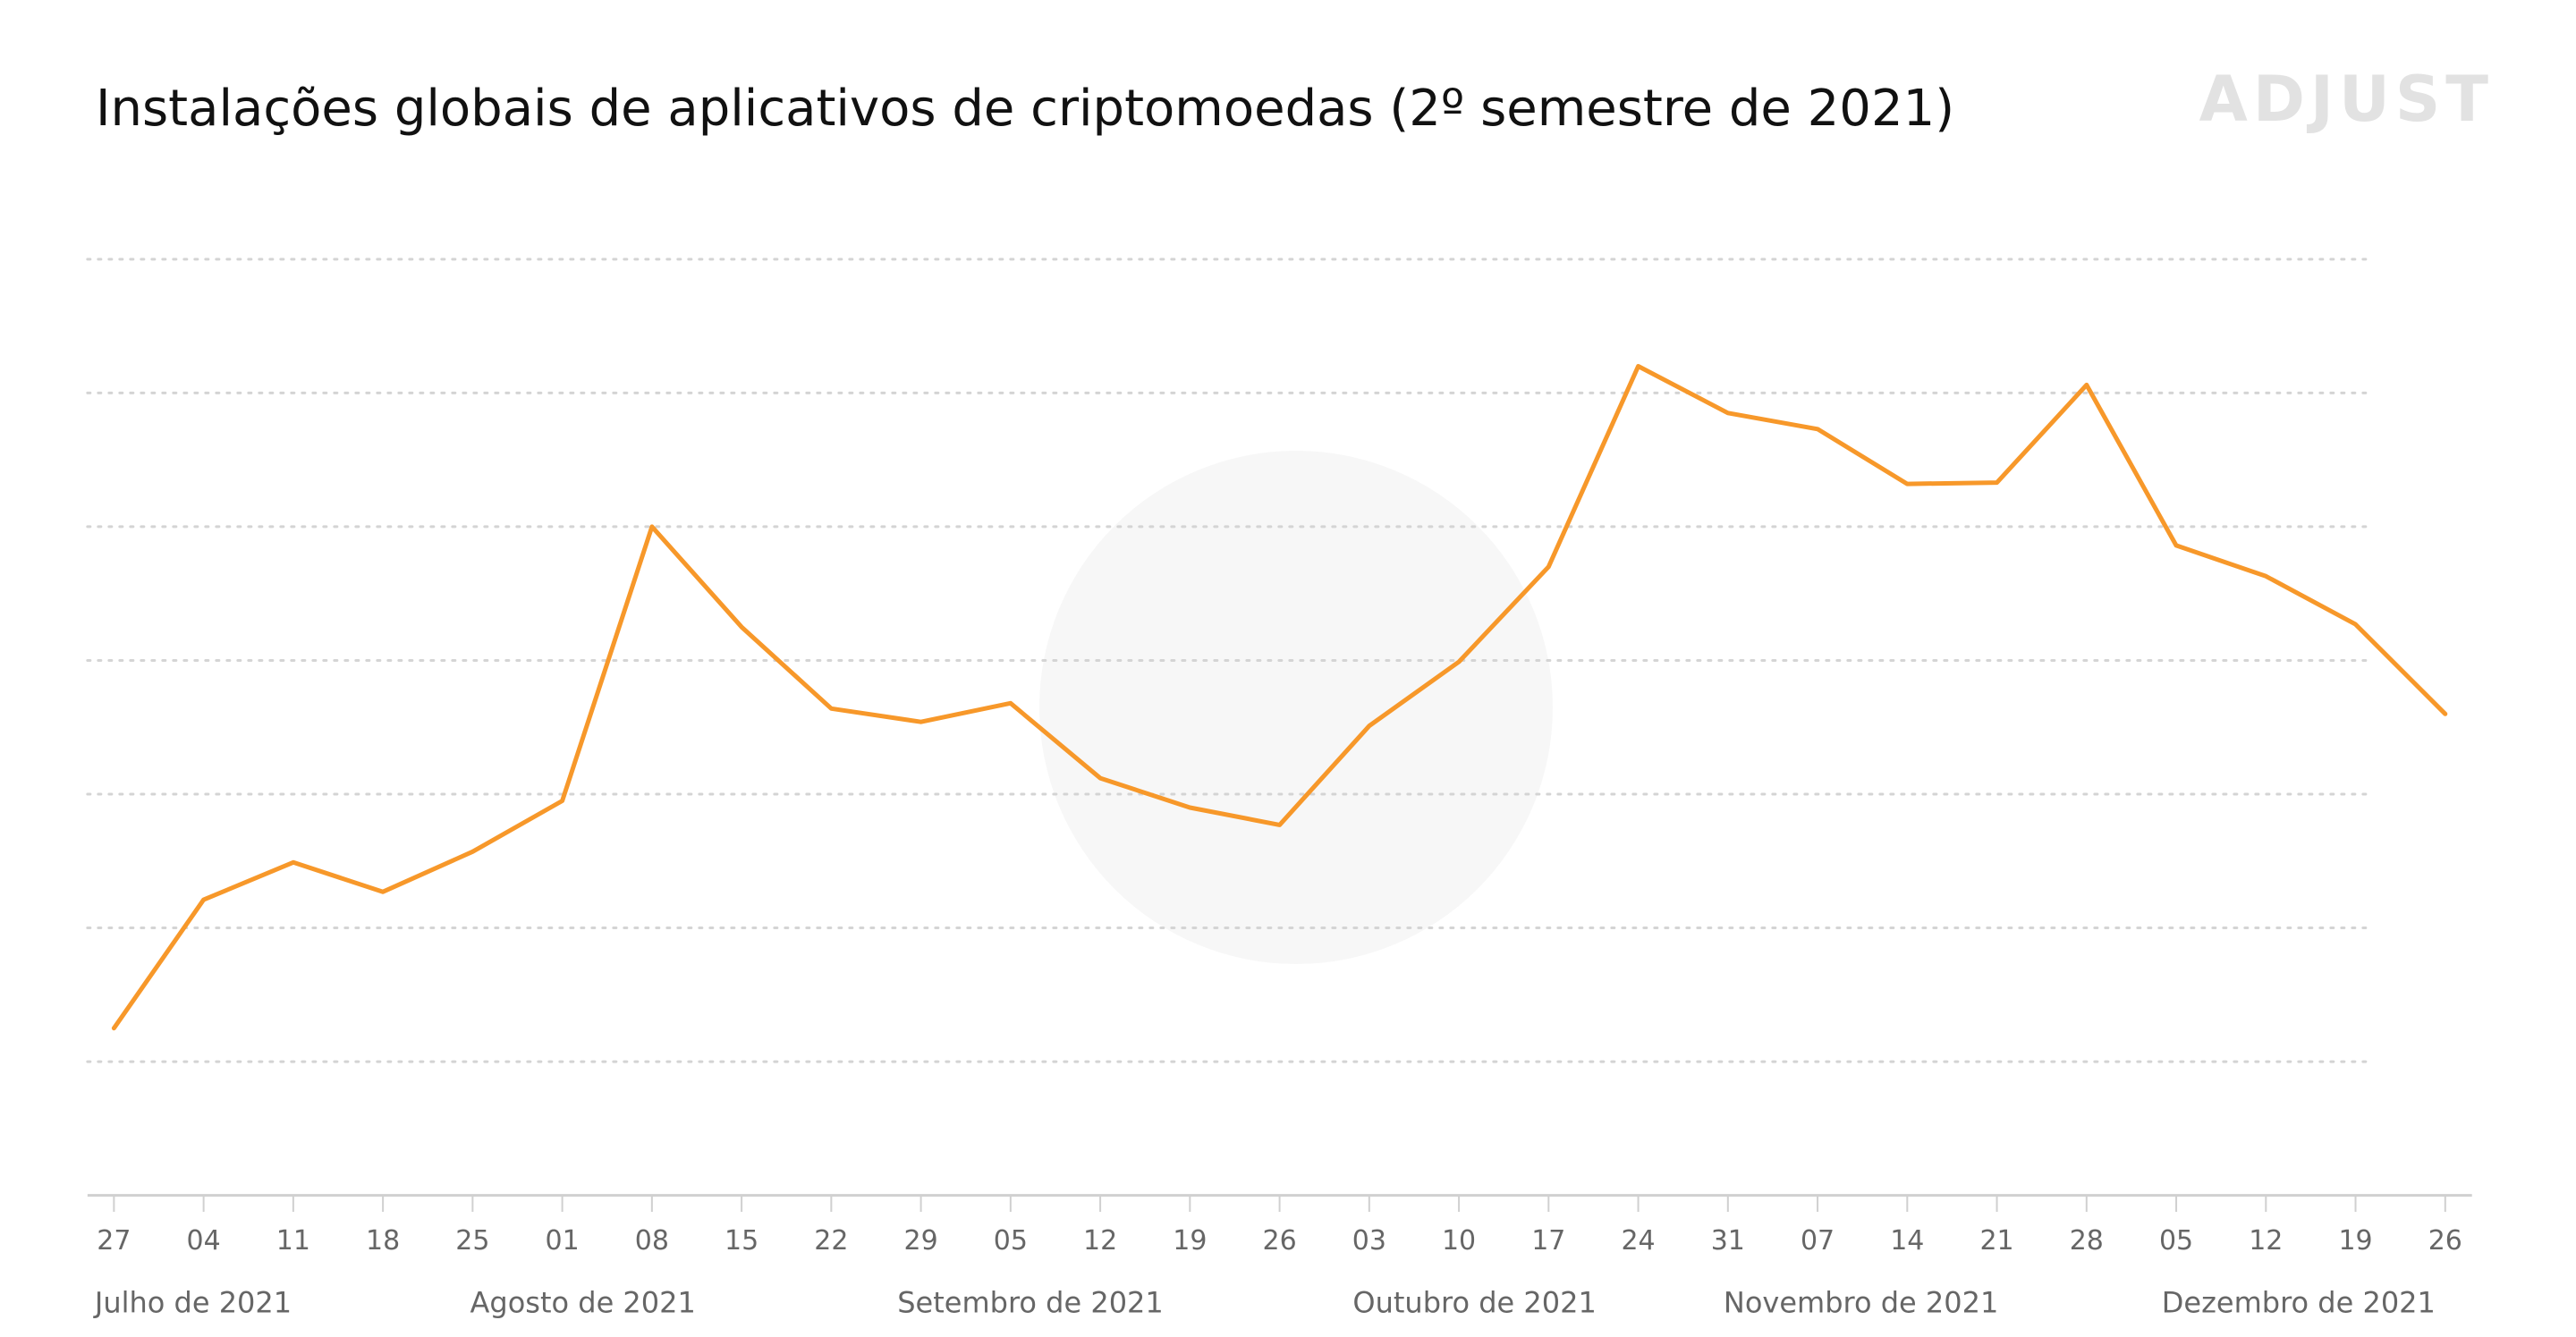 The image size is (2576, 1337). What do you see at coordinates (192, 1302) in the screenshot?
I see `month-label: Julho de 2021` at bounding box center [192, 1302].